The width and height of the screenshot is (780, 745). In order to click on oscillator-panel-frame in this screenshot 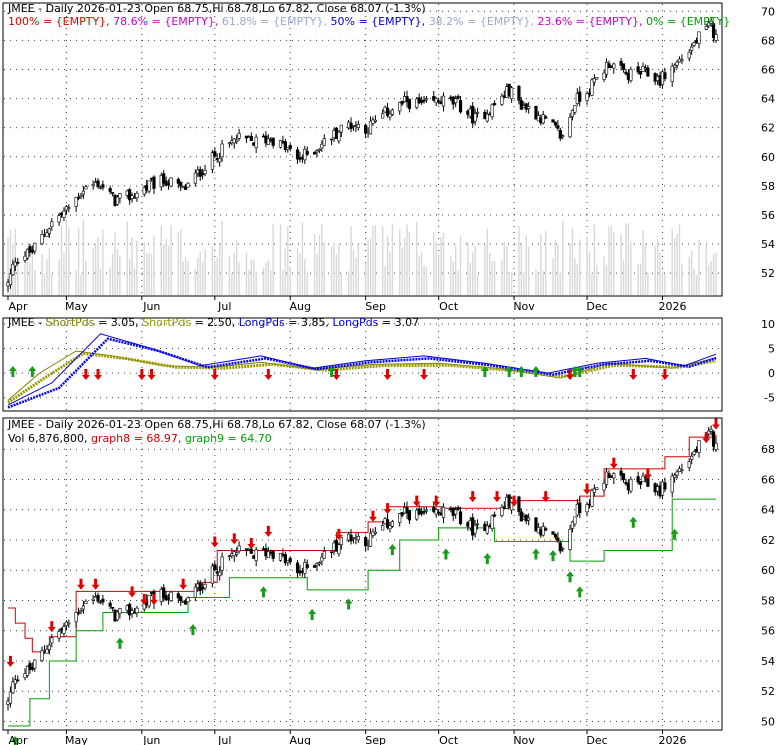, I will do `click(362, 364)`.